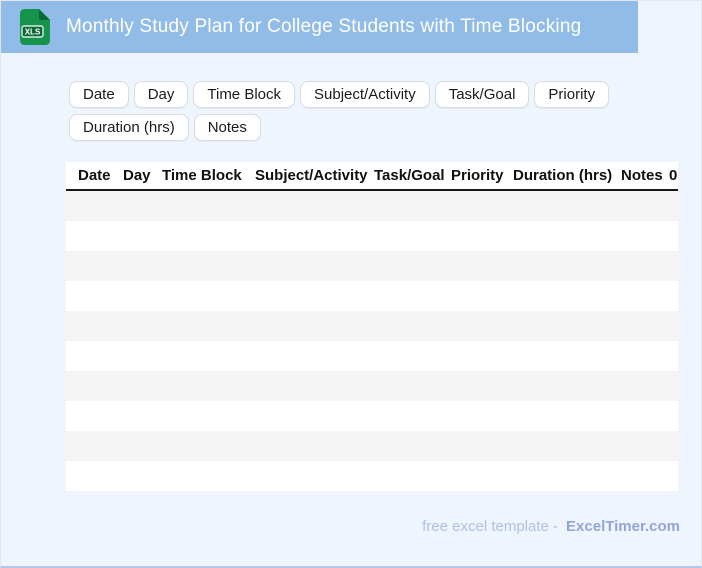 This screenshot has height=568, width=702. Describe the element at coordinates (99, 94) in the screenshot. I see `chip-date: Date` at that location.